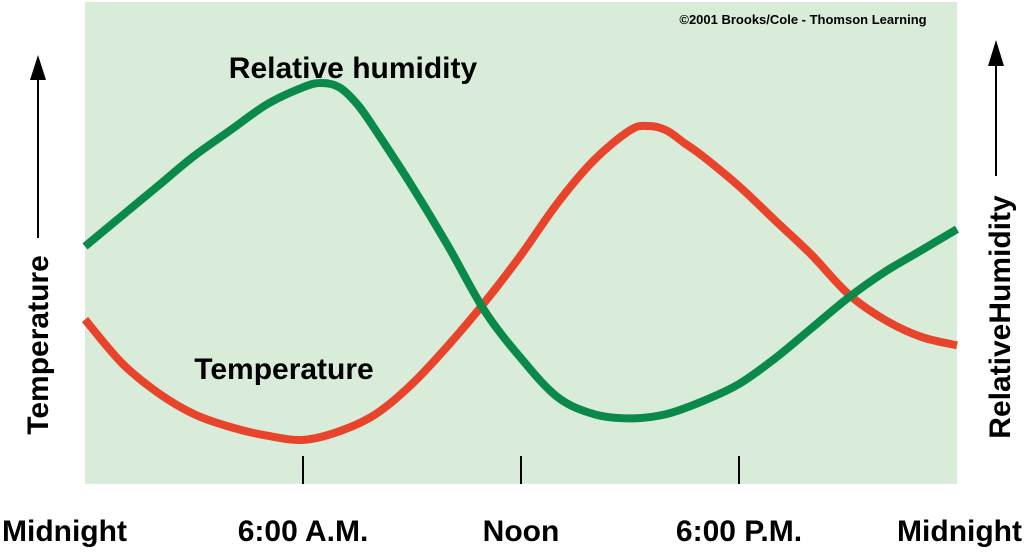  What do you see at coordinates (739, 531) in the screenshot?
I see `x-tick-label: 6:00 P.M.` at bounding box center [739, 531].